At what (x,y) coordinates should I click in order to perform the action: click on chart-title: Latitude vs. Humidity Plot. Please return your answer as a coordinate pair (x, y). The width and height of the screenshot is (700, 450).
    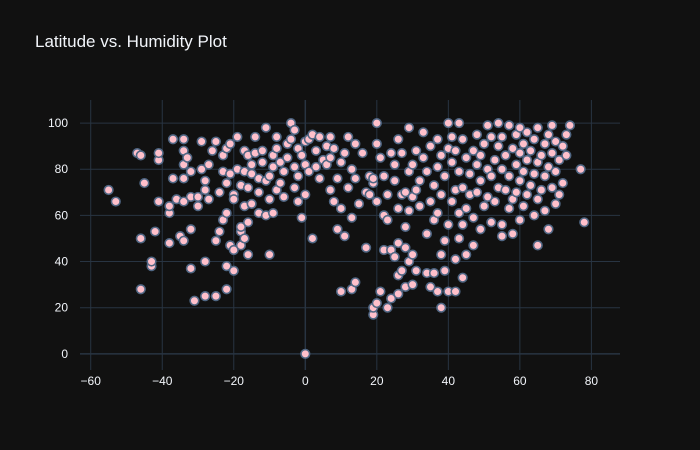
    Looking at the image, I should click on (131, 41).